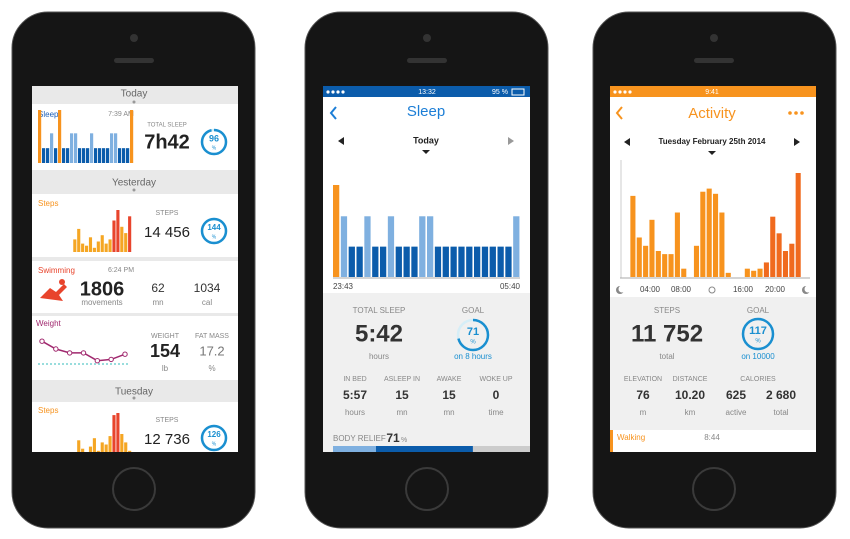 The image size is (850, 539). I want to click on stat-value: 11 752, so click(667, 333).